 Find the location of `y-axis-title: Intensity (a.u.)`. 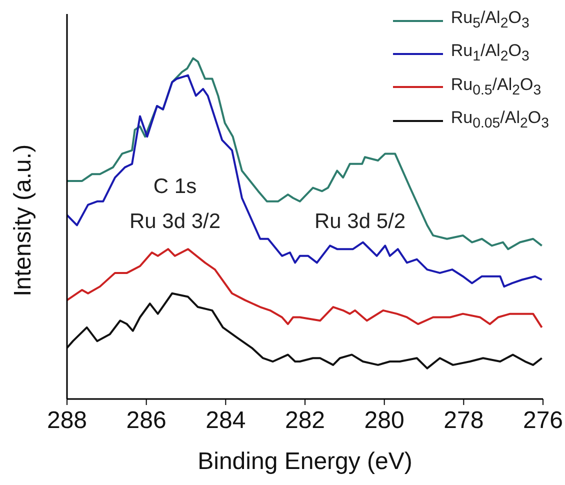

y-axis-title: Intensity (a.u.) is located at coordinates (23, 220).